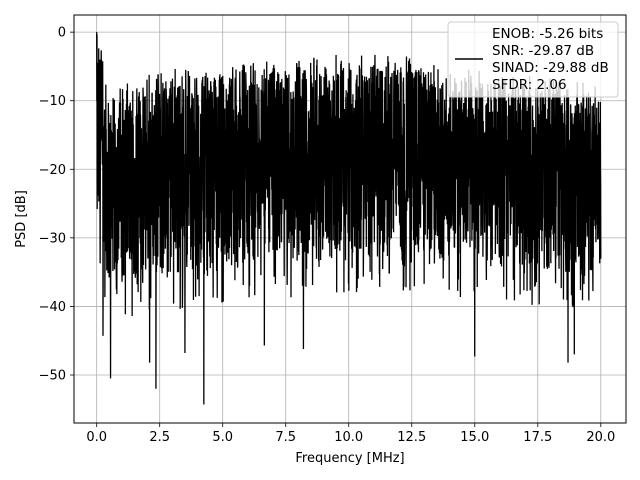 The width and height of the screenshot is (640, 480). What do you see at coordinates (537, 437) in the screenshot?
I see `x-tick-label: 17.5` at bounding box center [537, 437].